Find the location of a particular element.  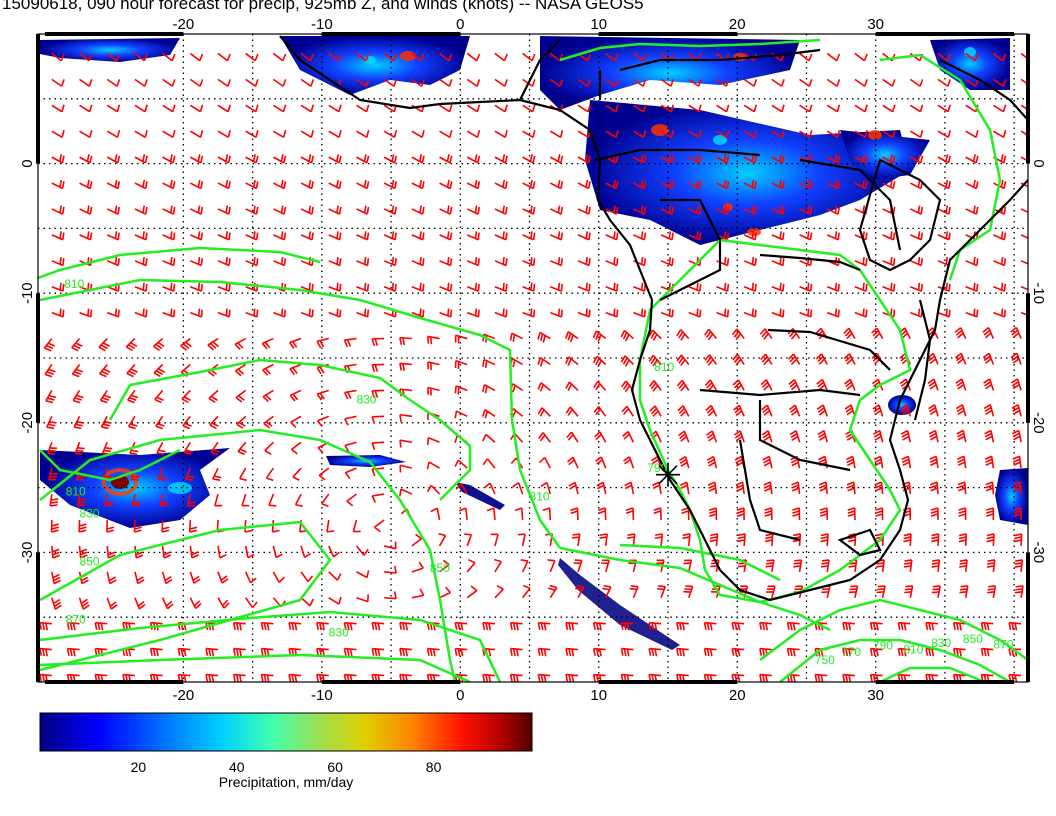

contour-label: 830 is located at coordinates (90, 513).